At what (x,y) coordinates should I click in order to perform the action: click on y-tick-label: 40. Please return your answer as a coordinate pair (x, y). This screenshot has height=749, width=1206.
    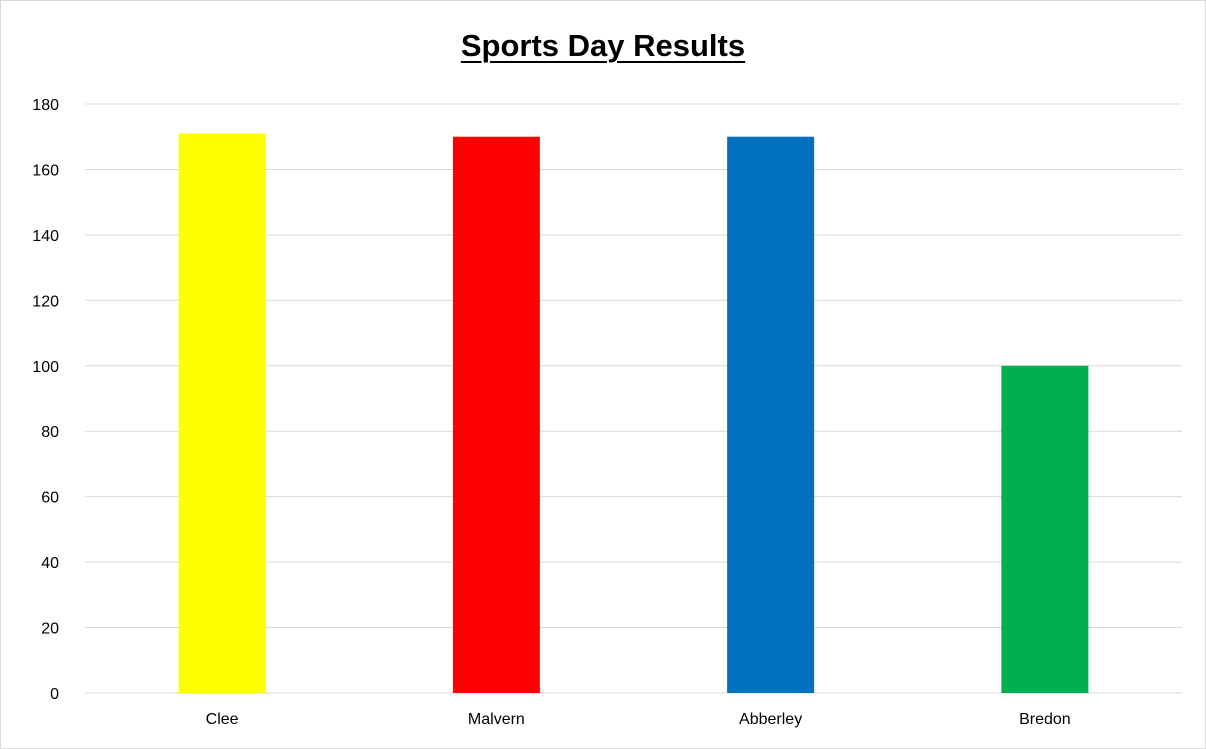
    Looking at the image, I should click on (50, 563).